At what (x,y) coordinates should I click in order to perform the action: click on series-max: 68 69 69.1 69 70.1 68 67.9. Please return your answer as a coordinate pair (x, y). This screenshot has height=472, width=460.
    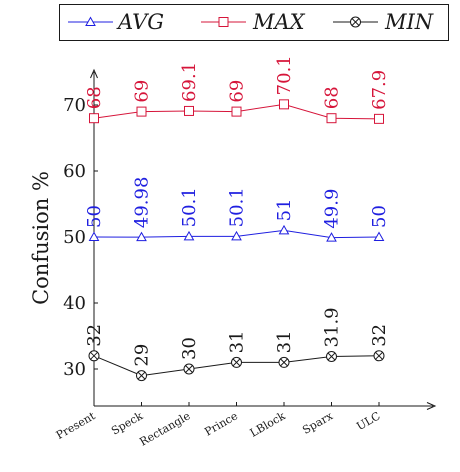
    Looking at the image, I should click on (237, 89).